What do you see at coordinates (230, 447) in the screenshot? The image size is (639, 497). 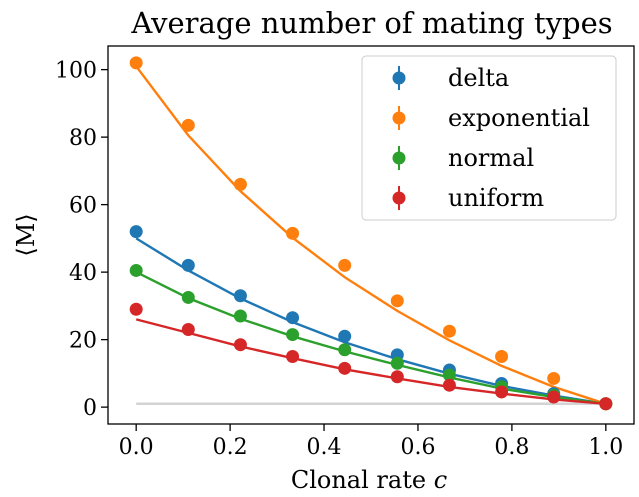 I see `x-tick-label: 0.2` at bounding box center [230, 447].